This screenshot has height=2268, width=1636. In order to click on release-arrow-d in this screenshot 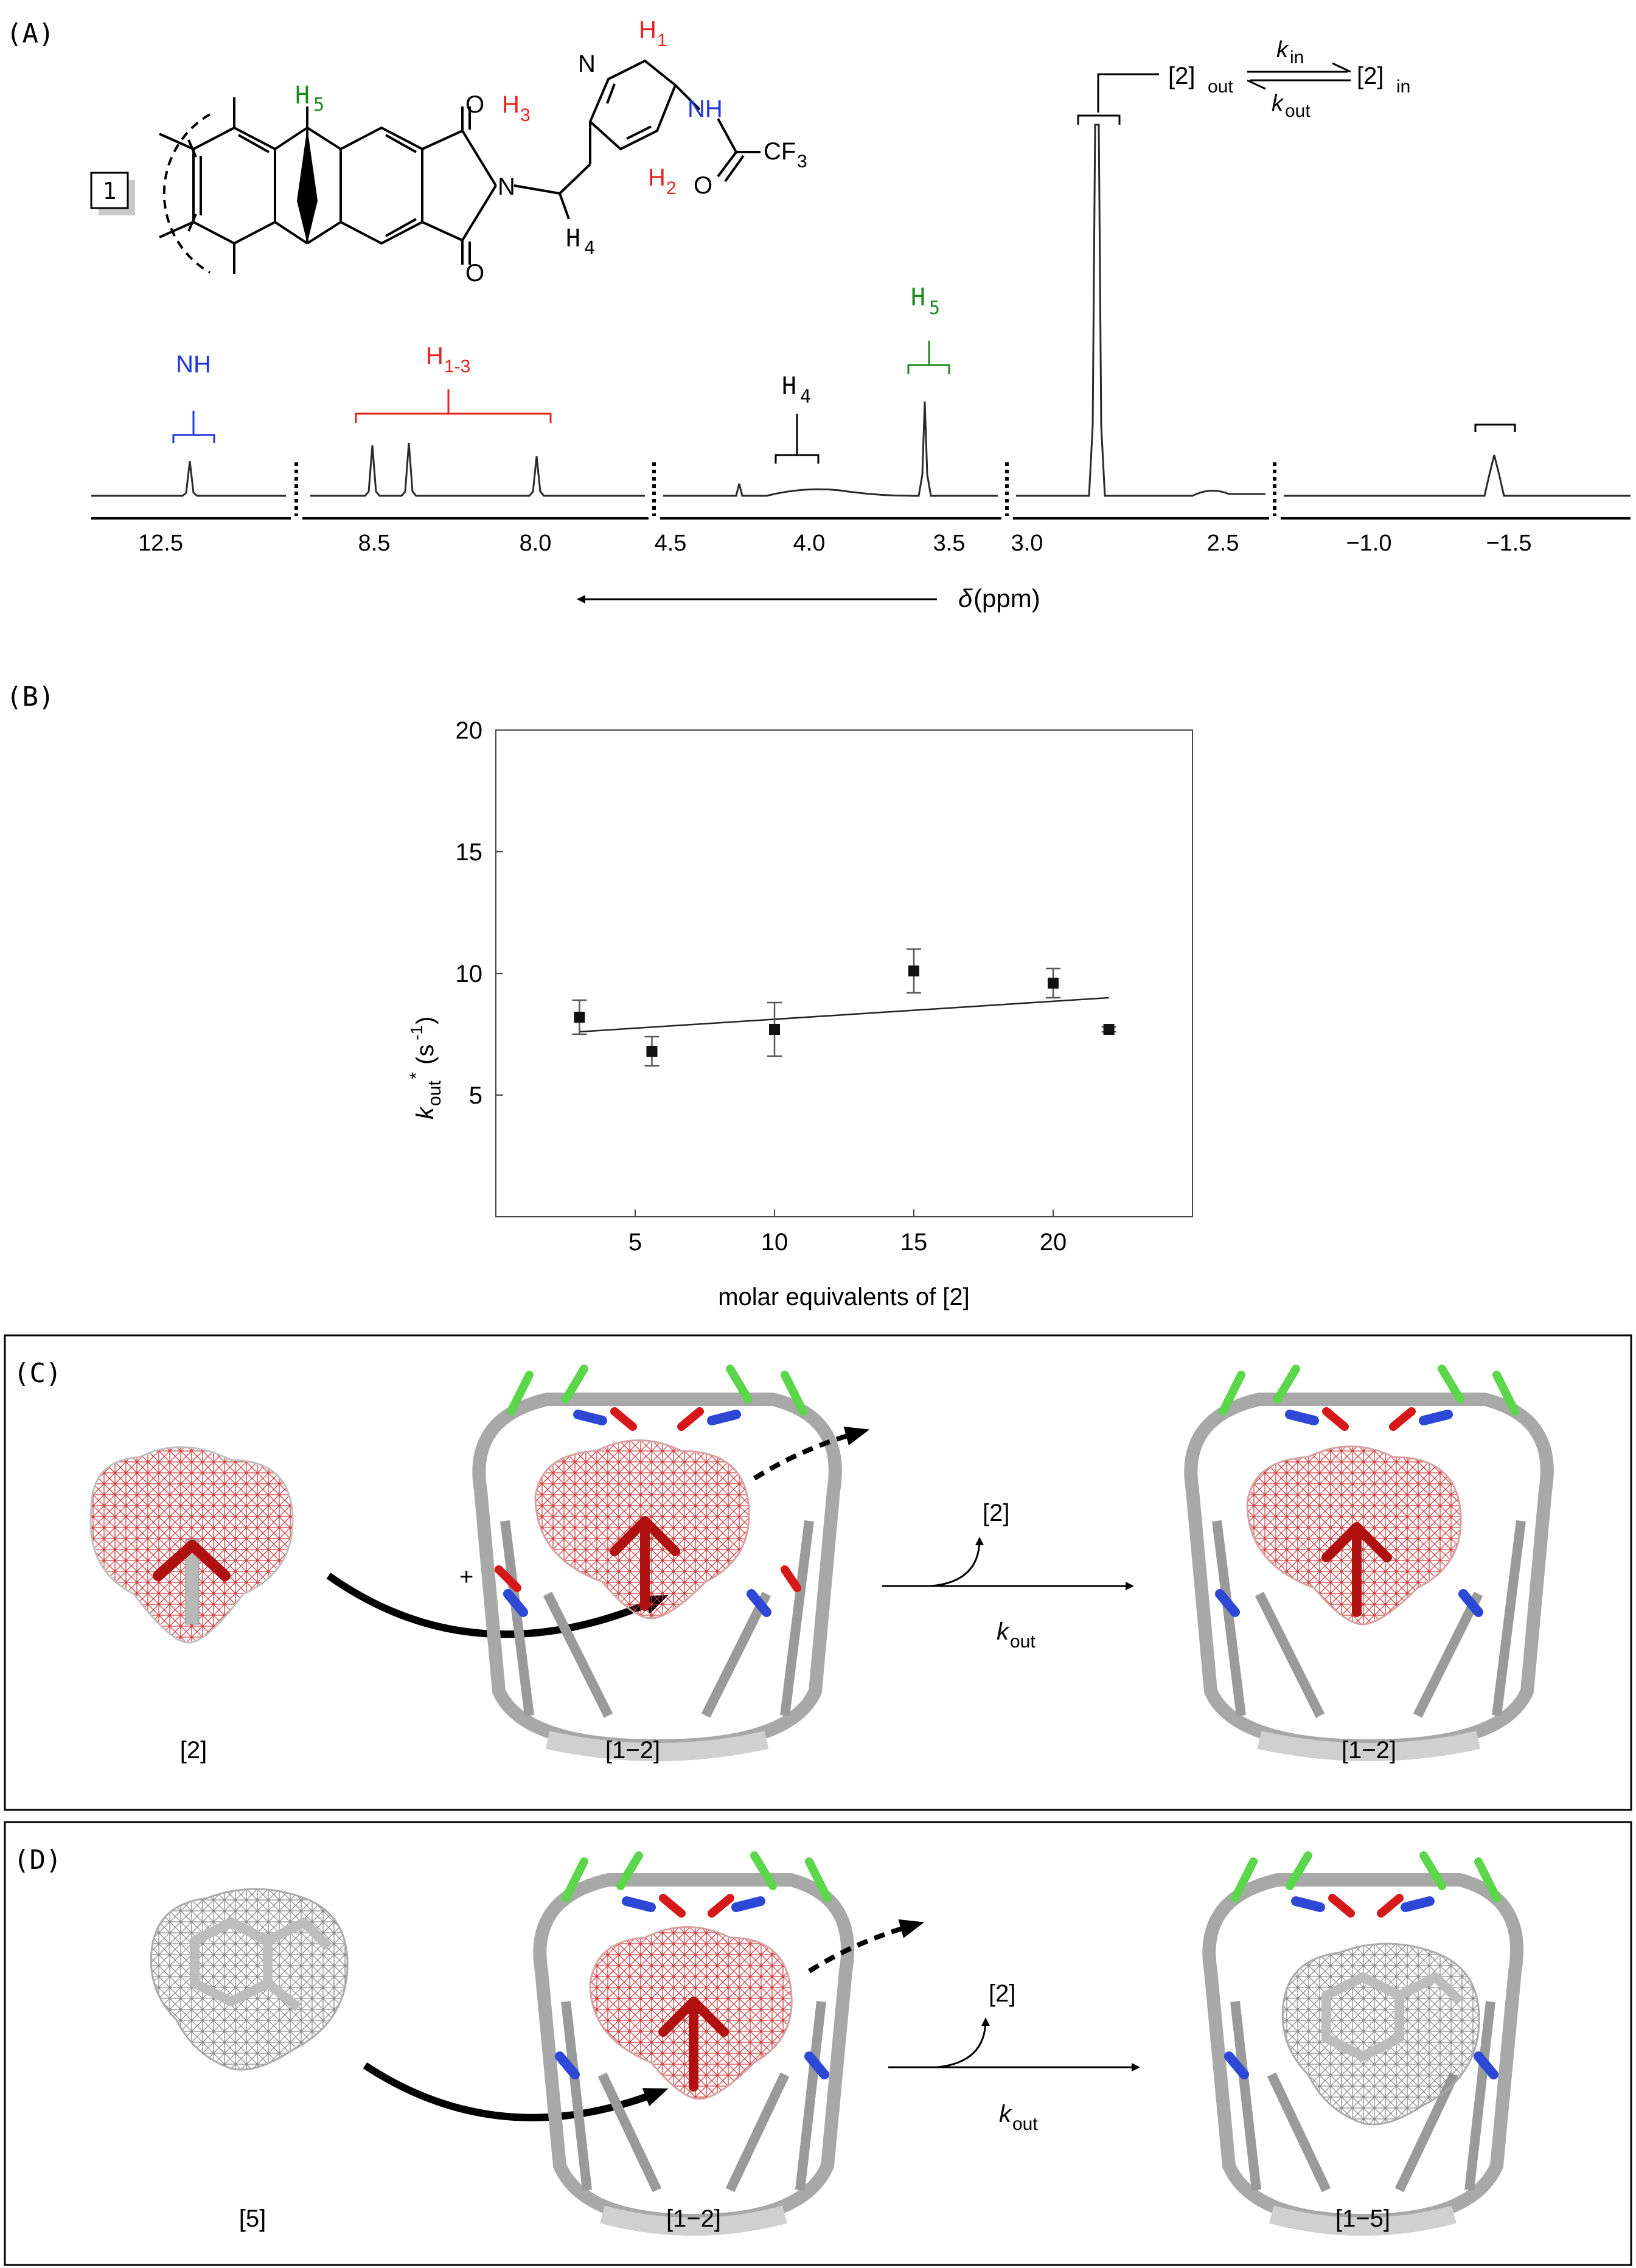, I will do `click(963, 2042)`.